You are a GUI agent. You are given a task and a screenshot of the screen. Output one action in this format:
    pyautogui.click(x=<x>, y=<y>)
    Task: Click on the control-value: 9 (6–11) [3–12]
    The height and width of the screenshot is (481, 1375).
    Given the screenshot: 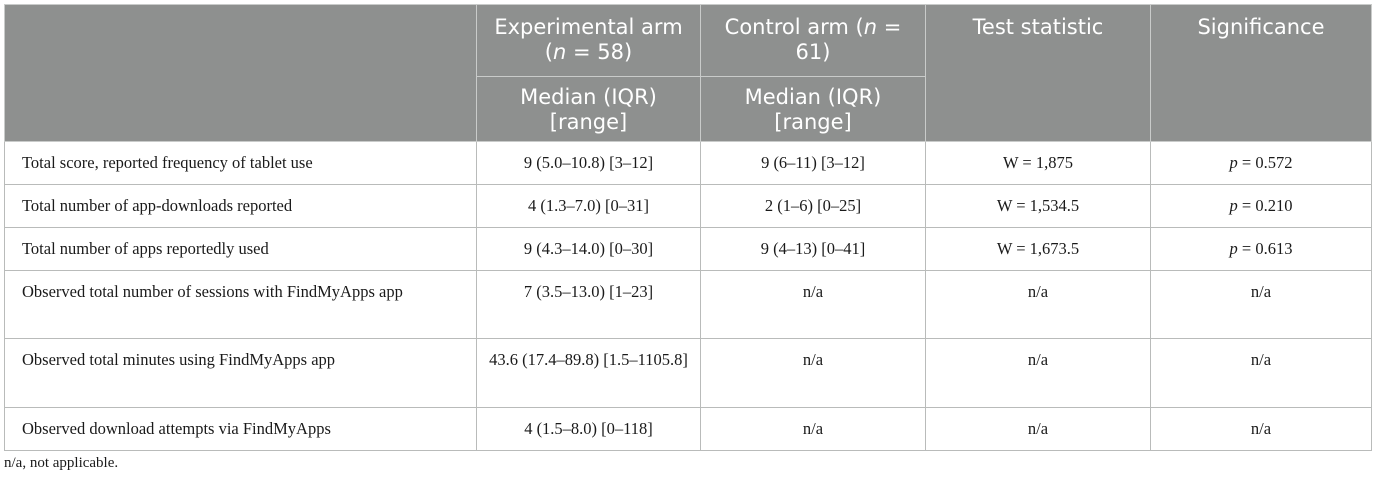 What is the action you would take?
    pyautogui.click(x=813, y=163)
    